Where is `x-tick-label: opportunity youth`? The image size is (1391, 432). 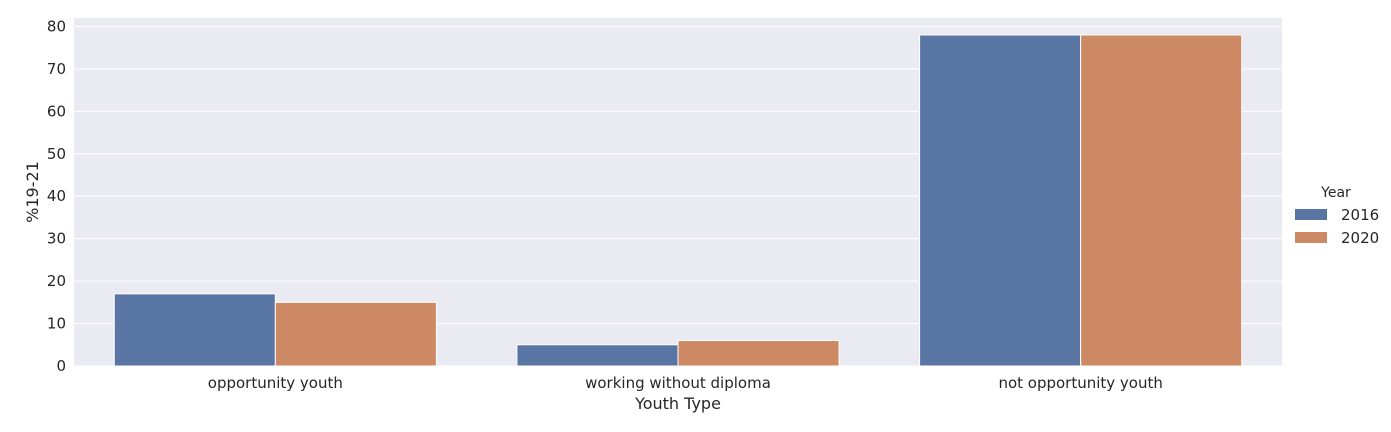 x-tick-label: opportunity youth is located at coordinates (275, 383).